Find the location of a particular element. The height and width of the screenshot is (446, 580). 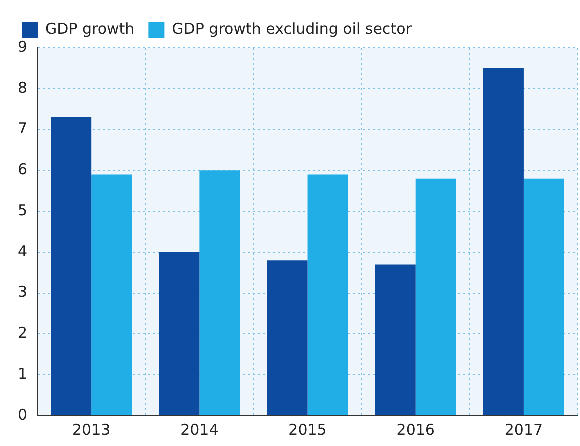

legend-label: GDP growth excluding oil sector is located at coordinates (292, 29).